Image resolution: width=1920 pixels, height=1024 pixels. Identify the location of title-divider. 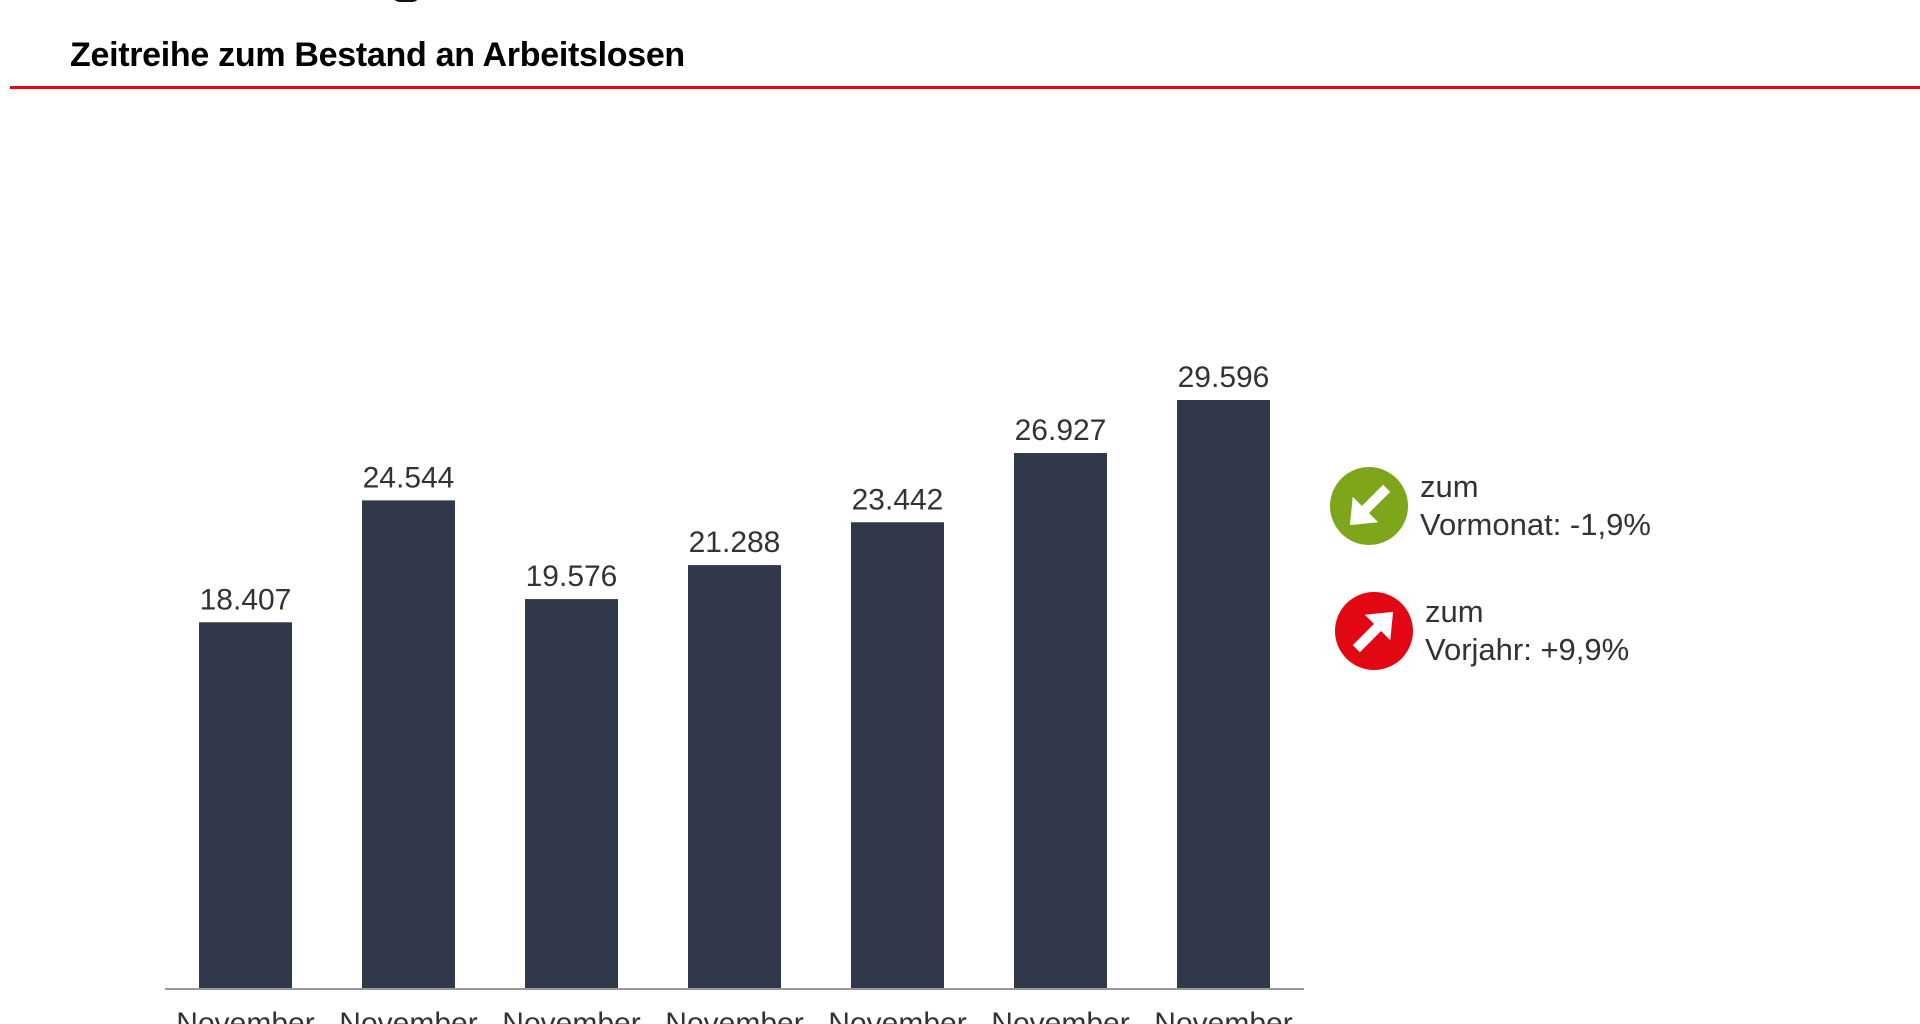
(965, 87).